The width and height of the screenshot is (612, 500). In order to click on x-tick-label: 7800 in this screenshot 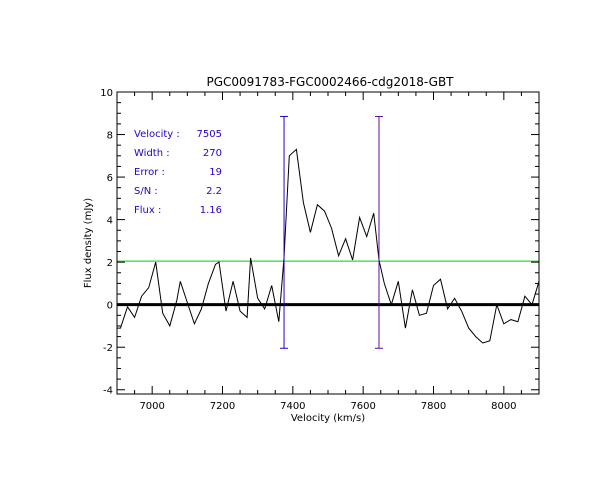, I will do `click(433, 406)`.